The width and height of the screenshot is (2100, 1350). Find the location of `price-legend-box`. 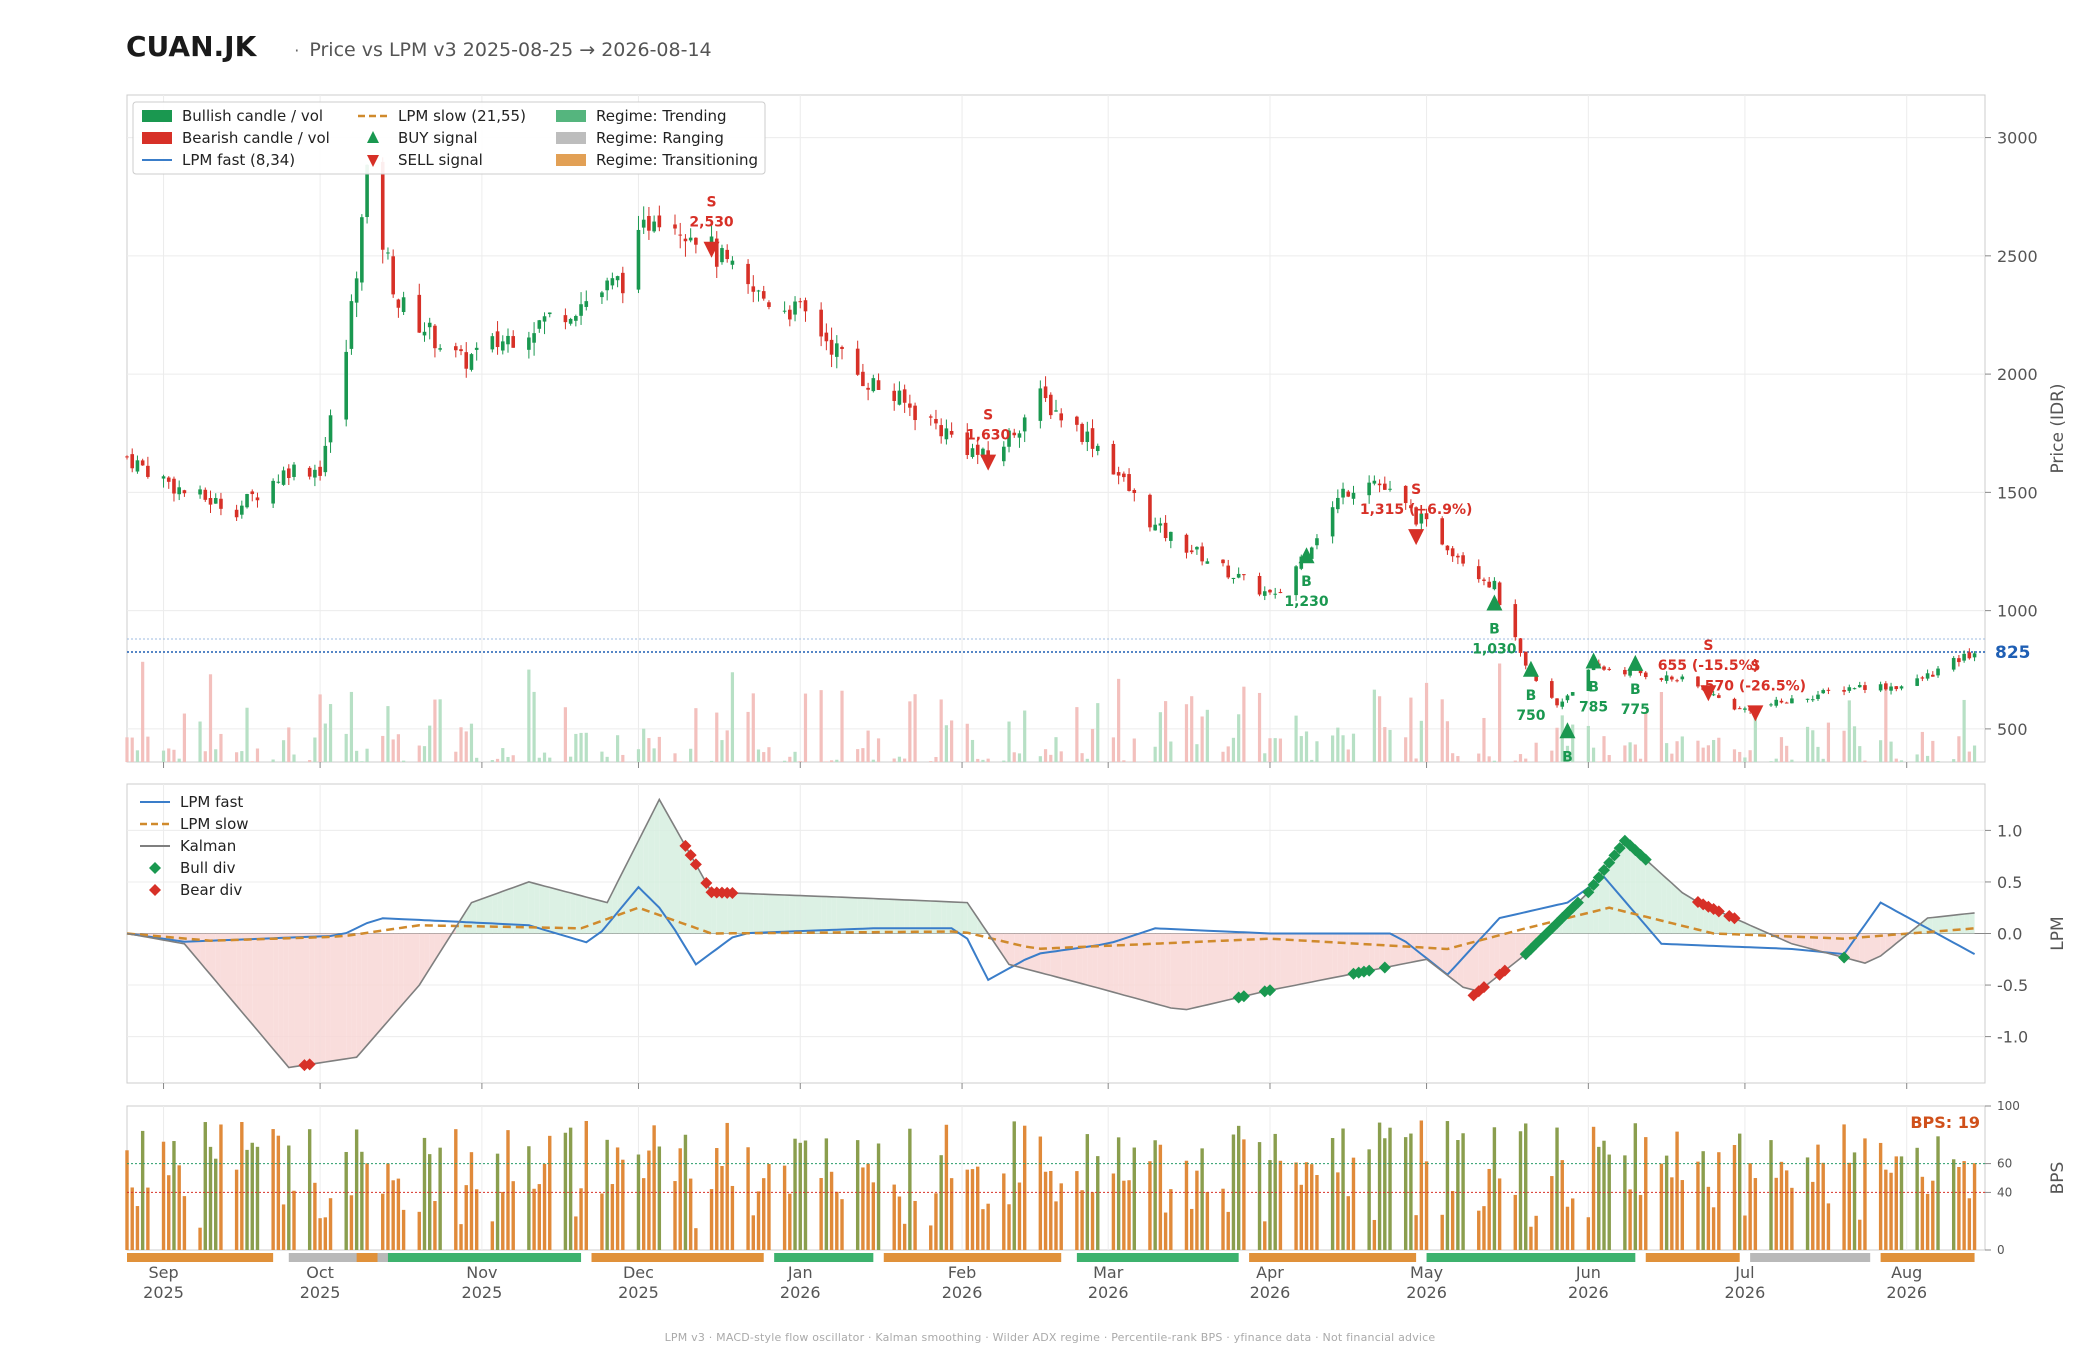

price-legend-box is located at coordinates (449, 138).